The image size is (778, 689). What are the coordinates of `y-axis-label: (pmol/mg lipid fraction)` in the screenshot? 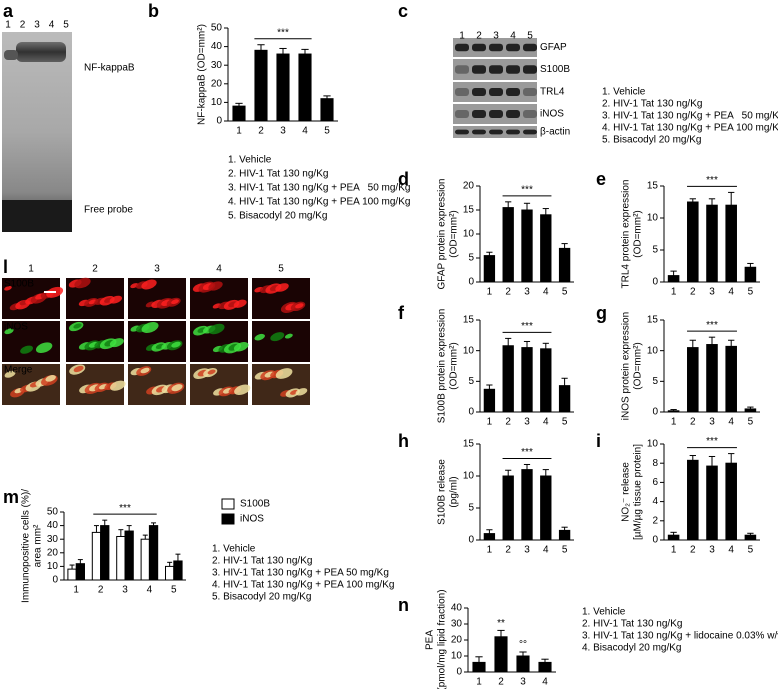 It's located at (442, 639).